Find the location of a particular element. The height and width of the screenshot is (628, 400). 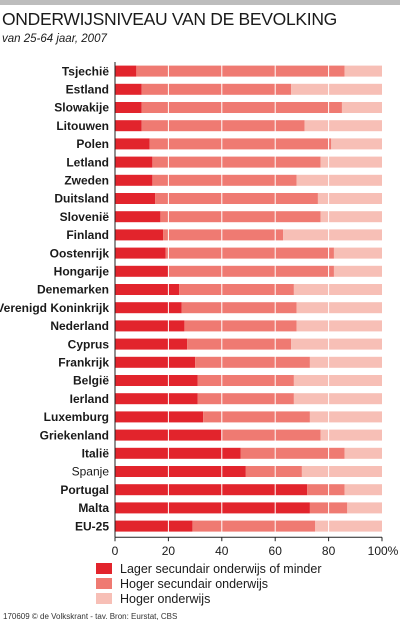

legend-label-high: Hoger onderwijs is located at coordinates (165, 598).